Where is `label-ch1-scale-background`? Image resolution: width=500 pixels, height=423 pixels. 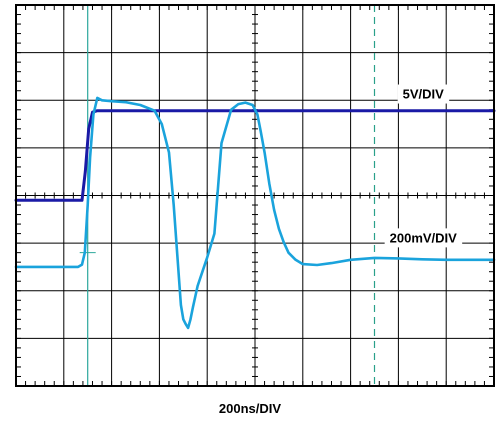
label-ch1-scale-background is located at coordinates (423, 94).